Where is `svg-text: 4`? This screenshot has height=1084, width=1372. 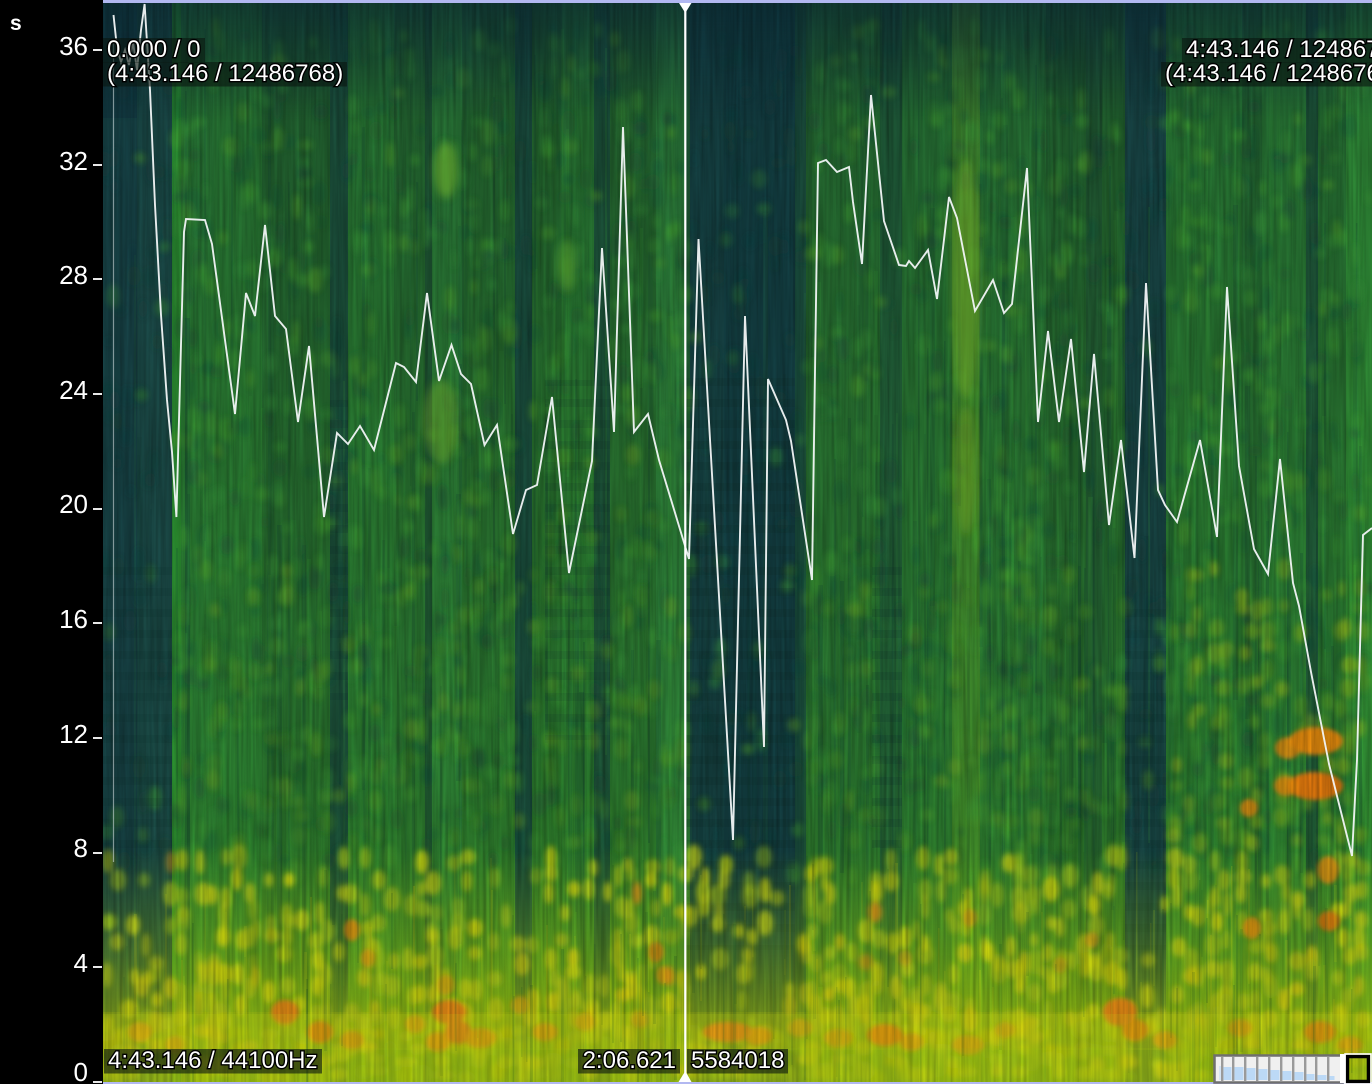 svg-text: 4 is located at coordinates (81, 963).